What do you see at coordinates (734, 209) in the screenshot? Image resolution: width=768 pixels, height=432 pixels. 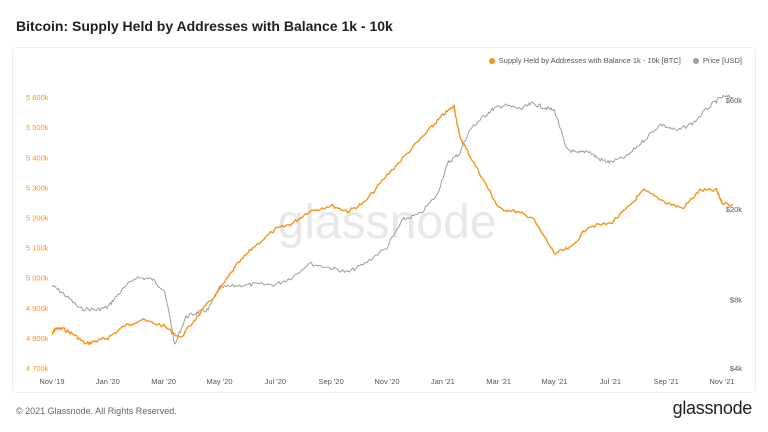 I see `y-right-tick-label: $20k` at bounding box center [734, 209].